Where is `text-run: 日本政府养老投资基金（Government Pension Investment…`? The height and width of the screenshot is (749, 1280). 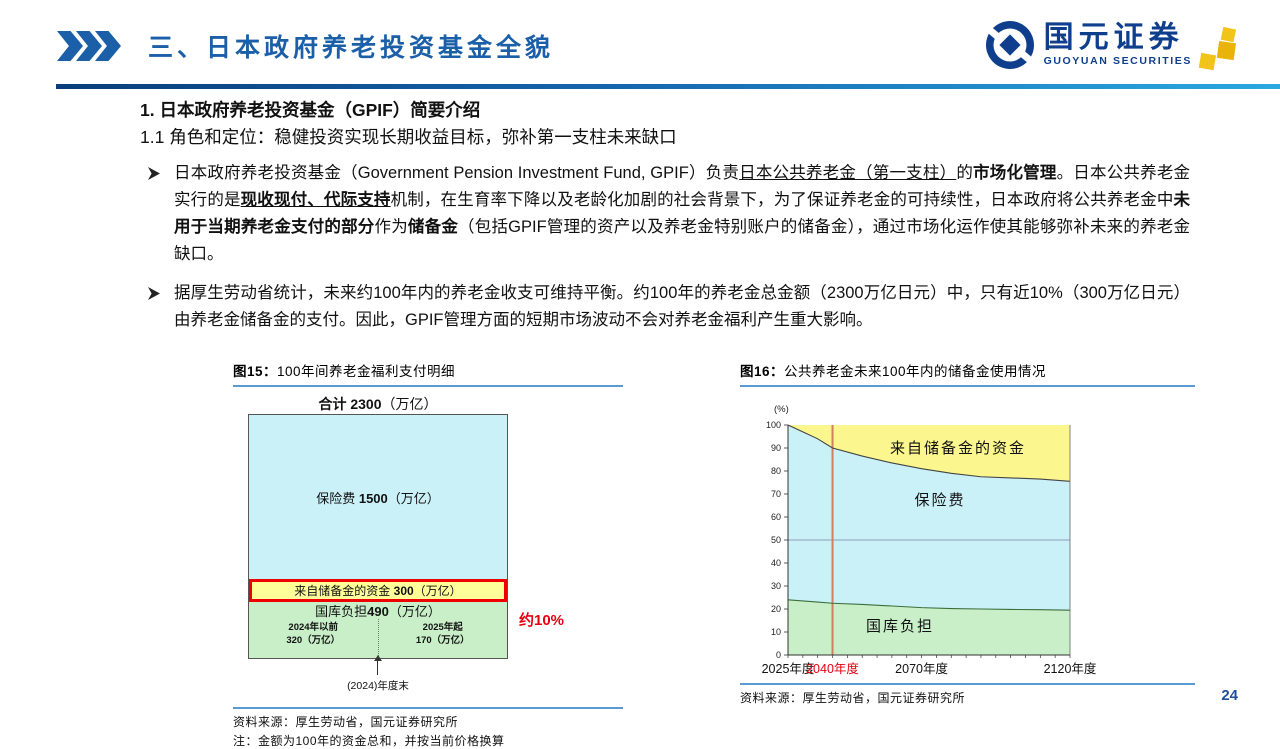
text-run: 日本政府养老投资基金（Government Pension Investment… is located at coordinates (457, 173).